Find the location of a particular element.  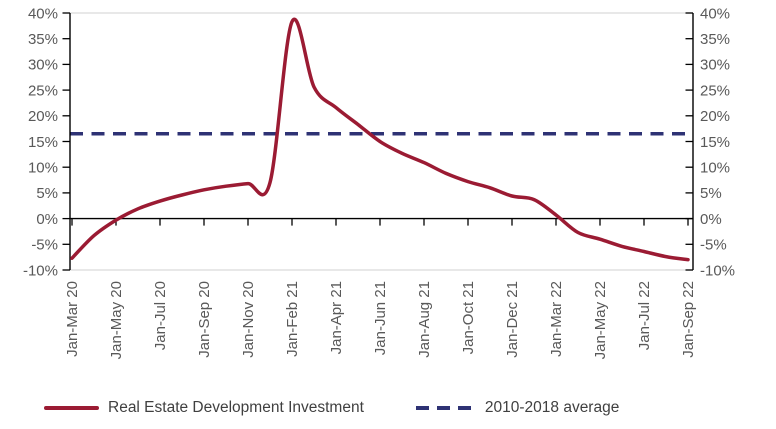

x-tick-label: Jan-Jul 22 is located at coordinates (644, 315).